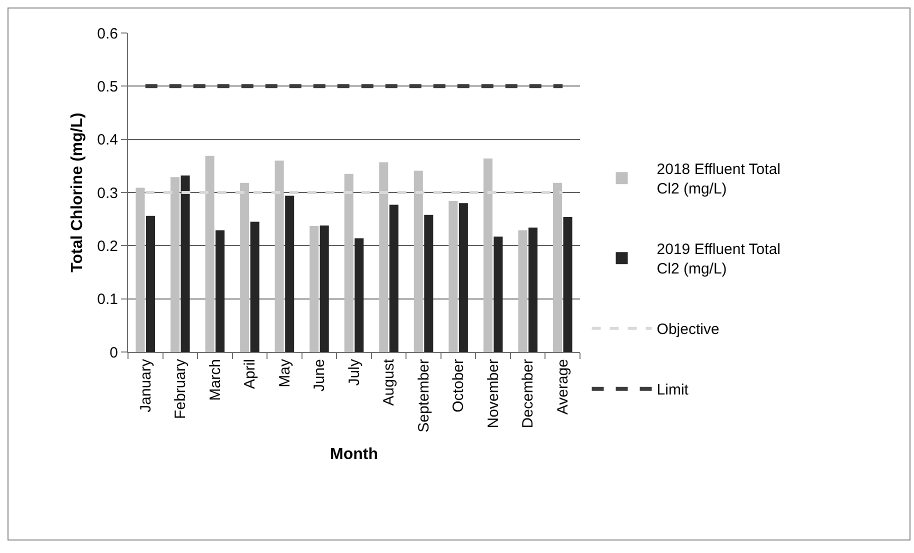 This screenshot has height=553, width=914. I want to click on x-tick-label: December, so click(528, 393).